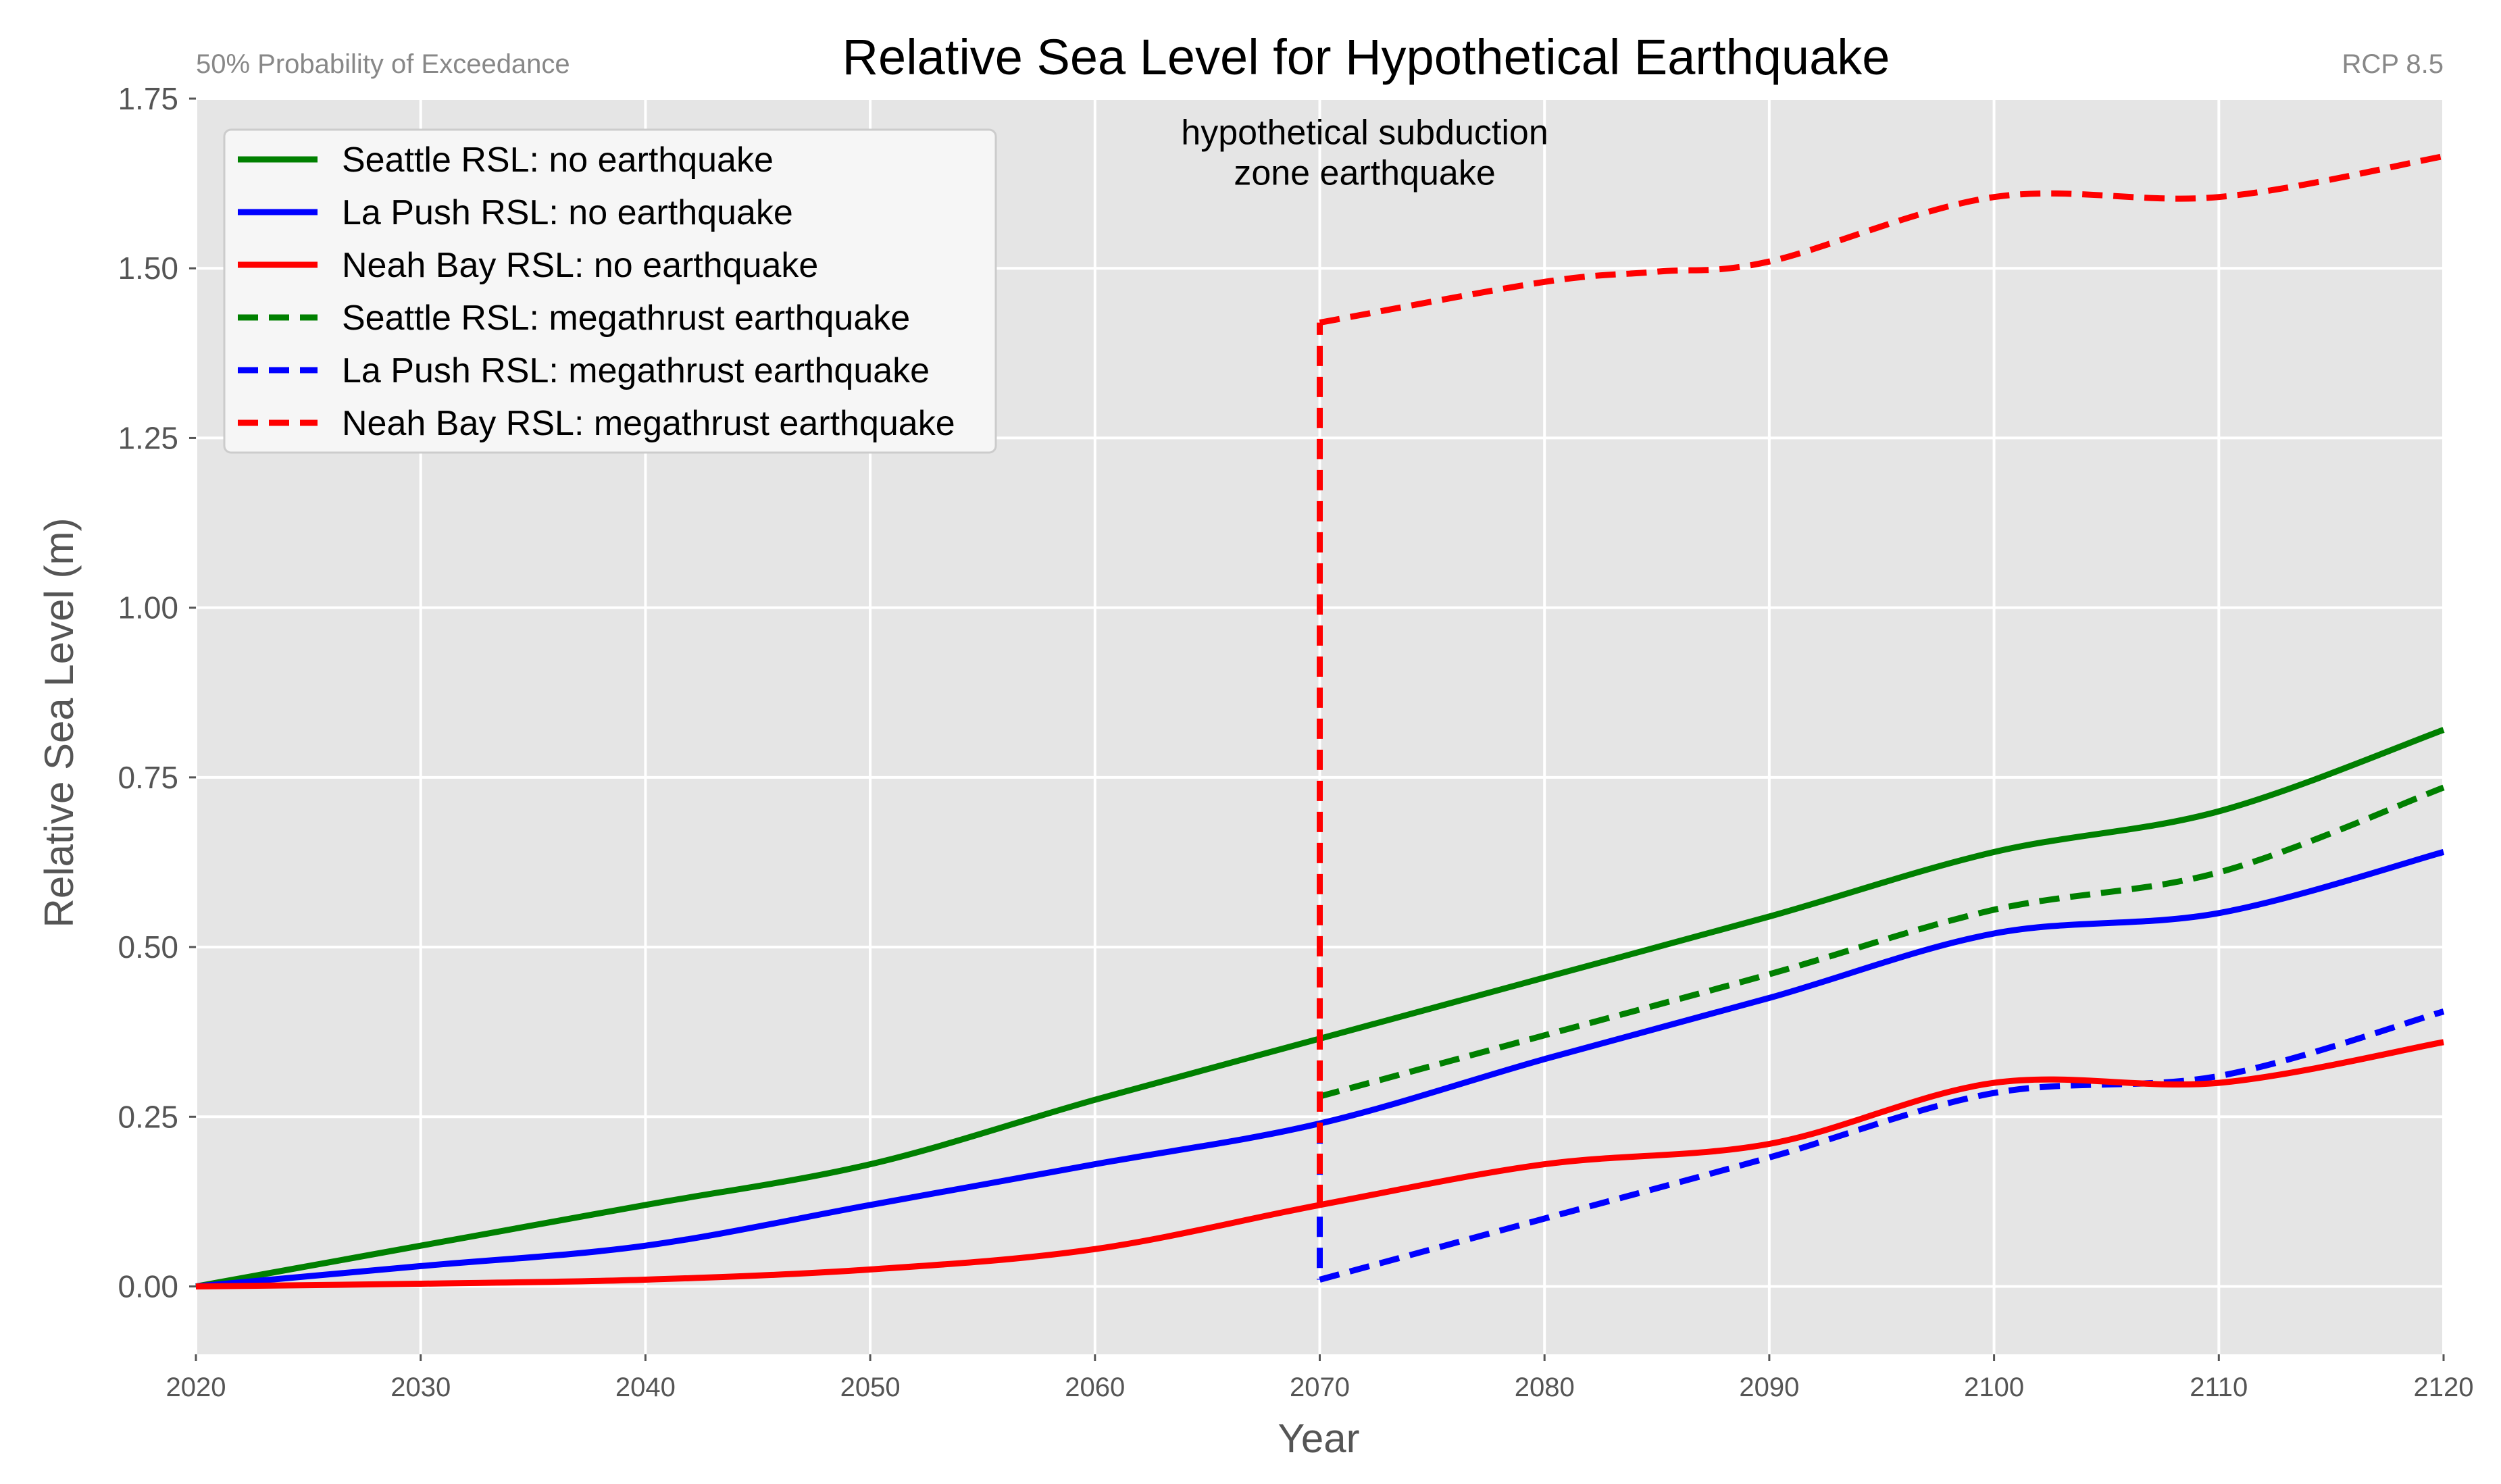 This screenshot has height=1484, width=2501. What do you see at coordinates (648, 423) in the screenshot?
I see `legend-label-neah-bay-rsl-megathrust-earthquake: Neah Bay RSL: megathrust earthquake` at bounding box center [648, 423].